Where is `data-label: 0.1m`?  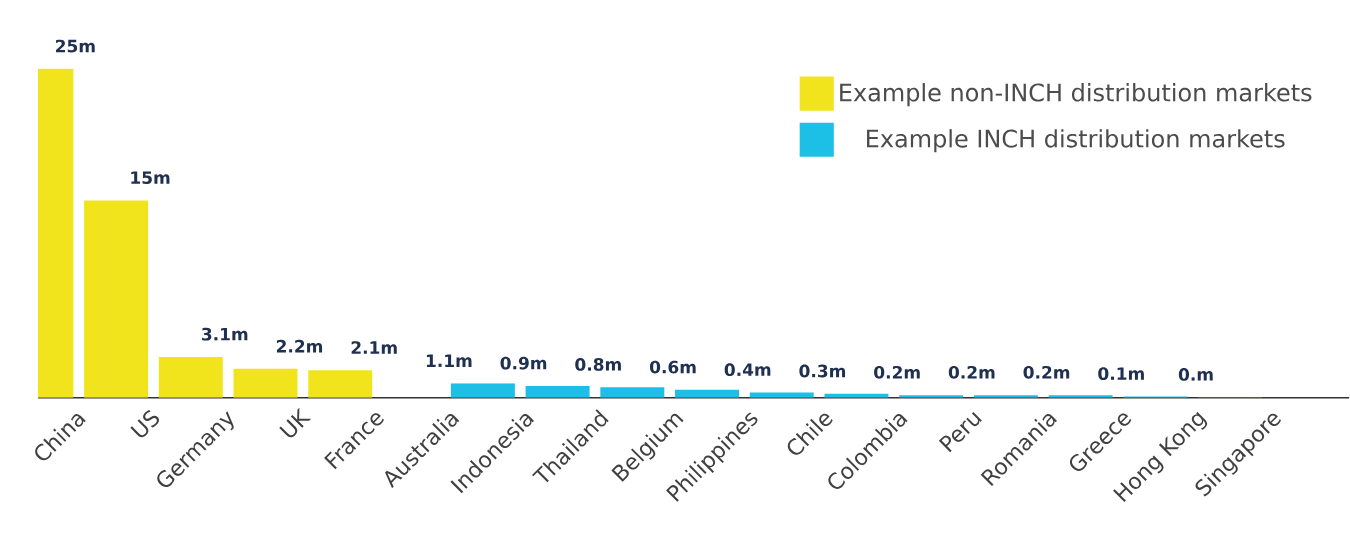 data-label: 0.1m is located at coordinates (1121, 374).